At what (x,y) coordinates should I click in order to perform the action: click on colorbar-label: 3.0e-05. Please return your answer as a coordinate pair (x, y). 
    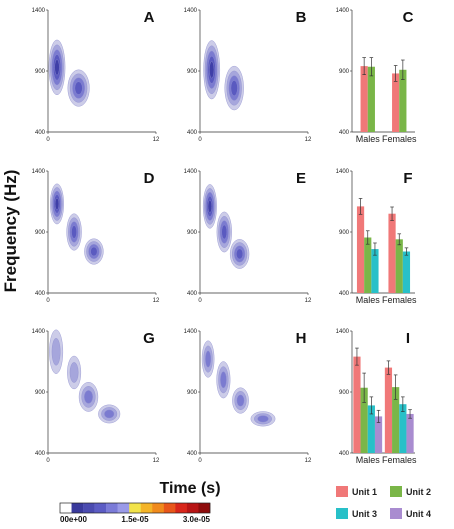
    Looking at the image, I should click on (197, 519).